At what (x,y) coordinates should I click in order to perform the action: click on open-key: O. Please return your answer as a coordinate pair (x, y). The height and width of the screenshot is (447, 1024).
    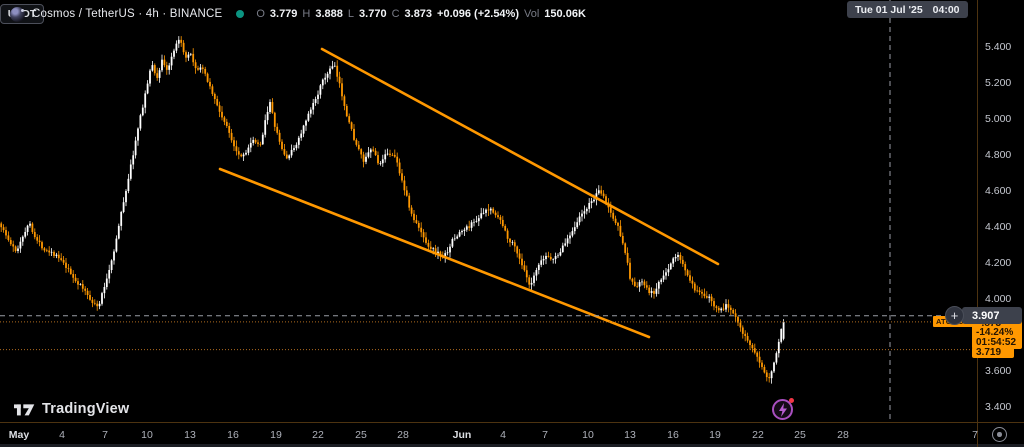
    Looking at the image, I should click on (260, 14).